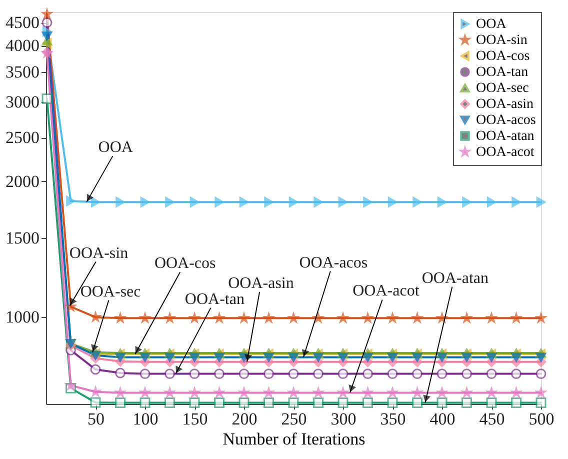  I want to click on y-tick-label: 4500, so click(23, 22).